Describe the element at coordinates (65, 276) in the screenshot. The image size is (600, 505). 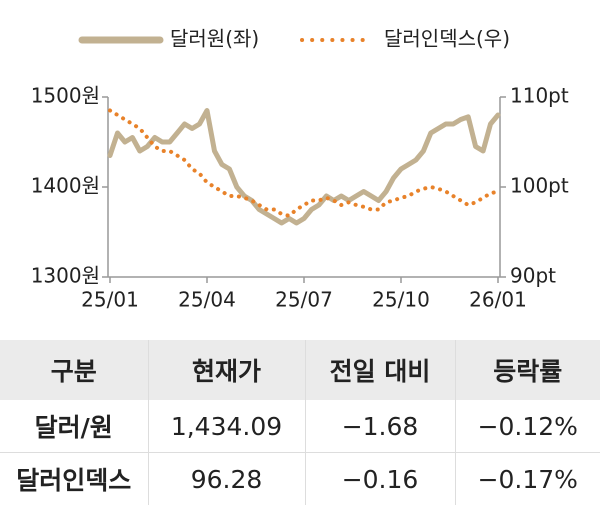
I see `y-tick-label: 1300원` at that location.